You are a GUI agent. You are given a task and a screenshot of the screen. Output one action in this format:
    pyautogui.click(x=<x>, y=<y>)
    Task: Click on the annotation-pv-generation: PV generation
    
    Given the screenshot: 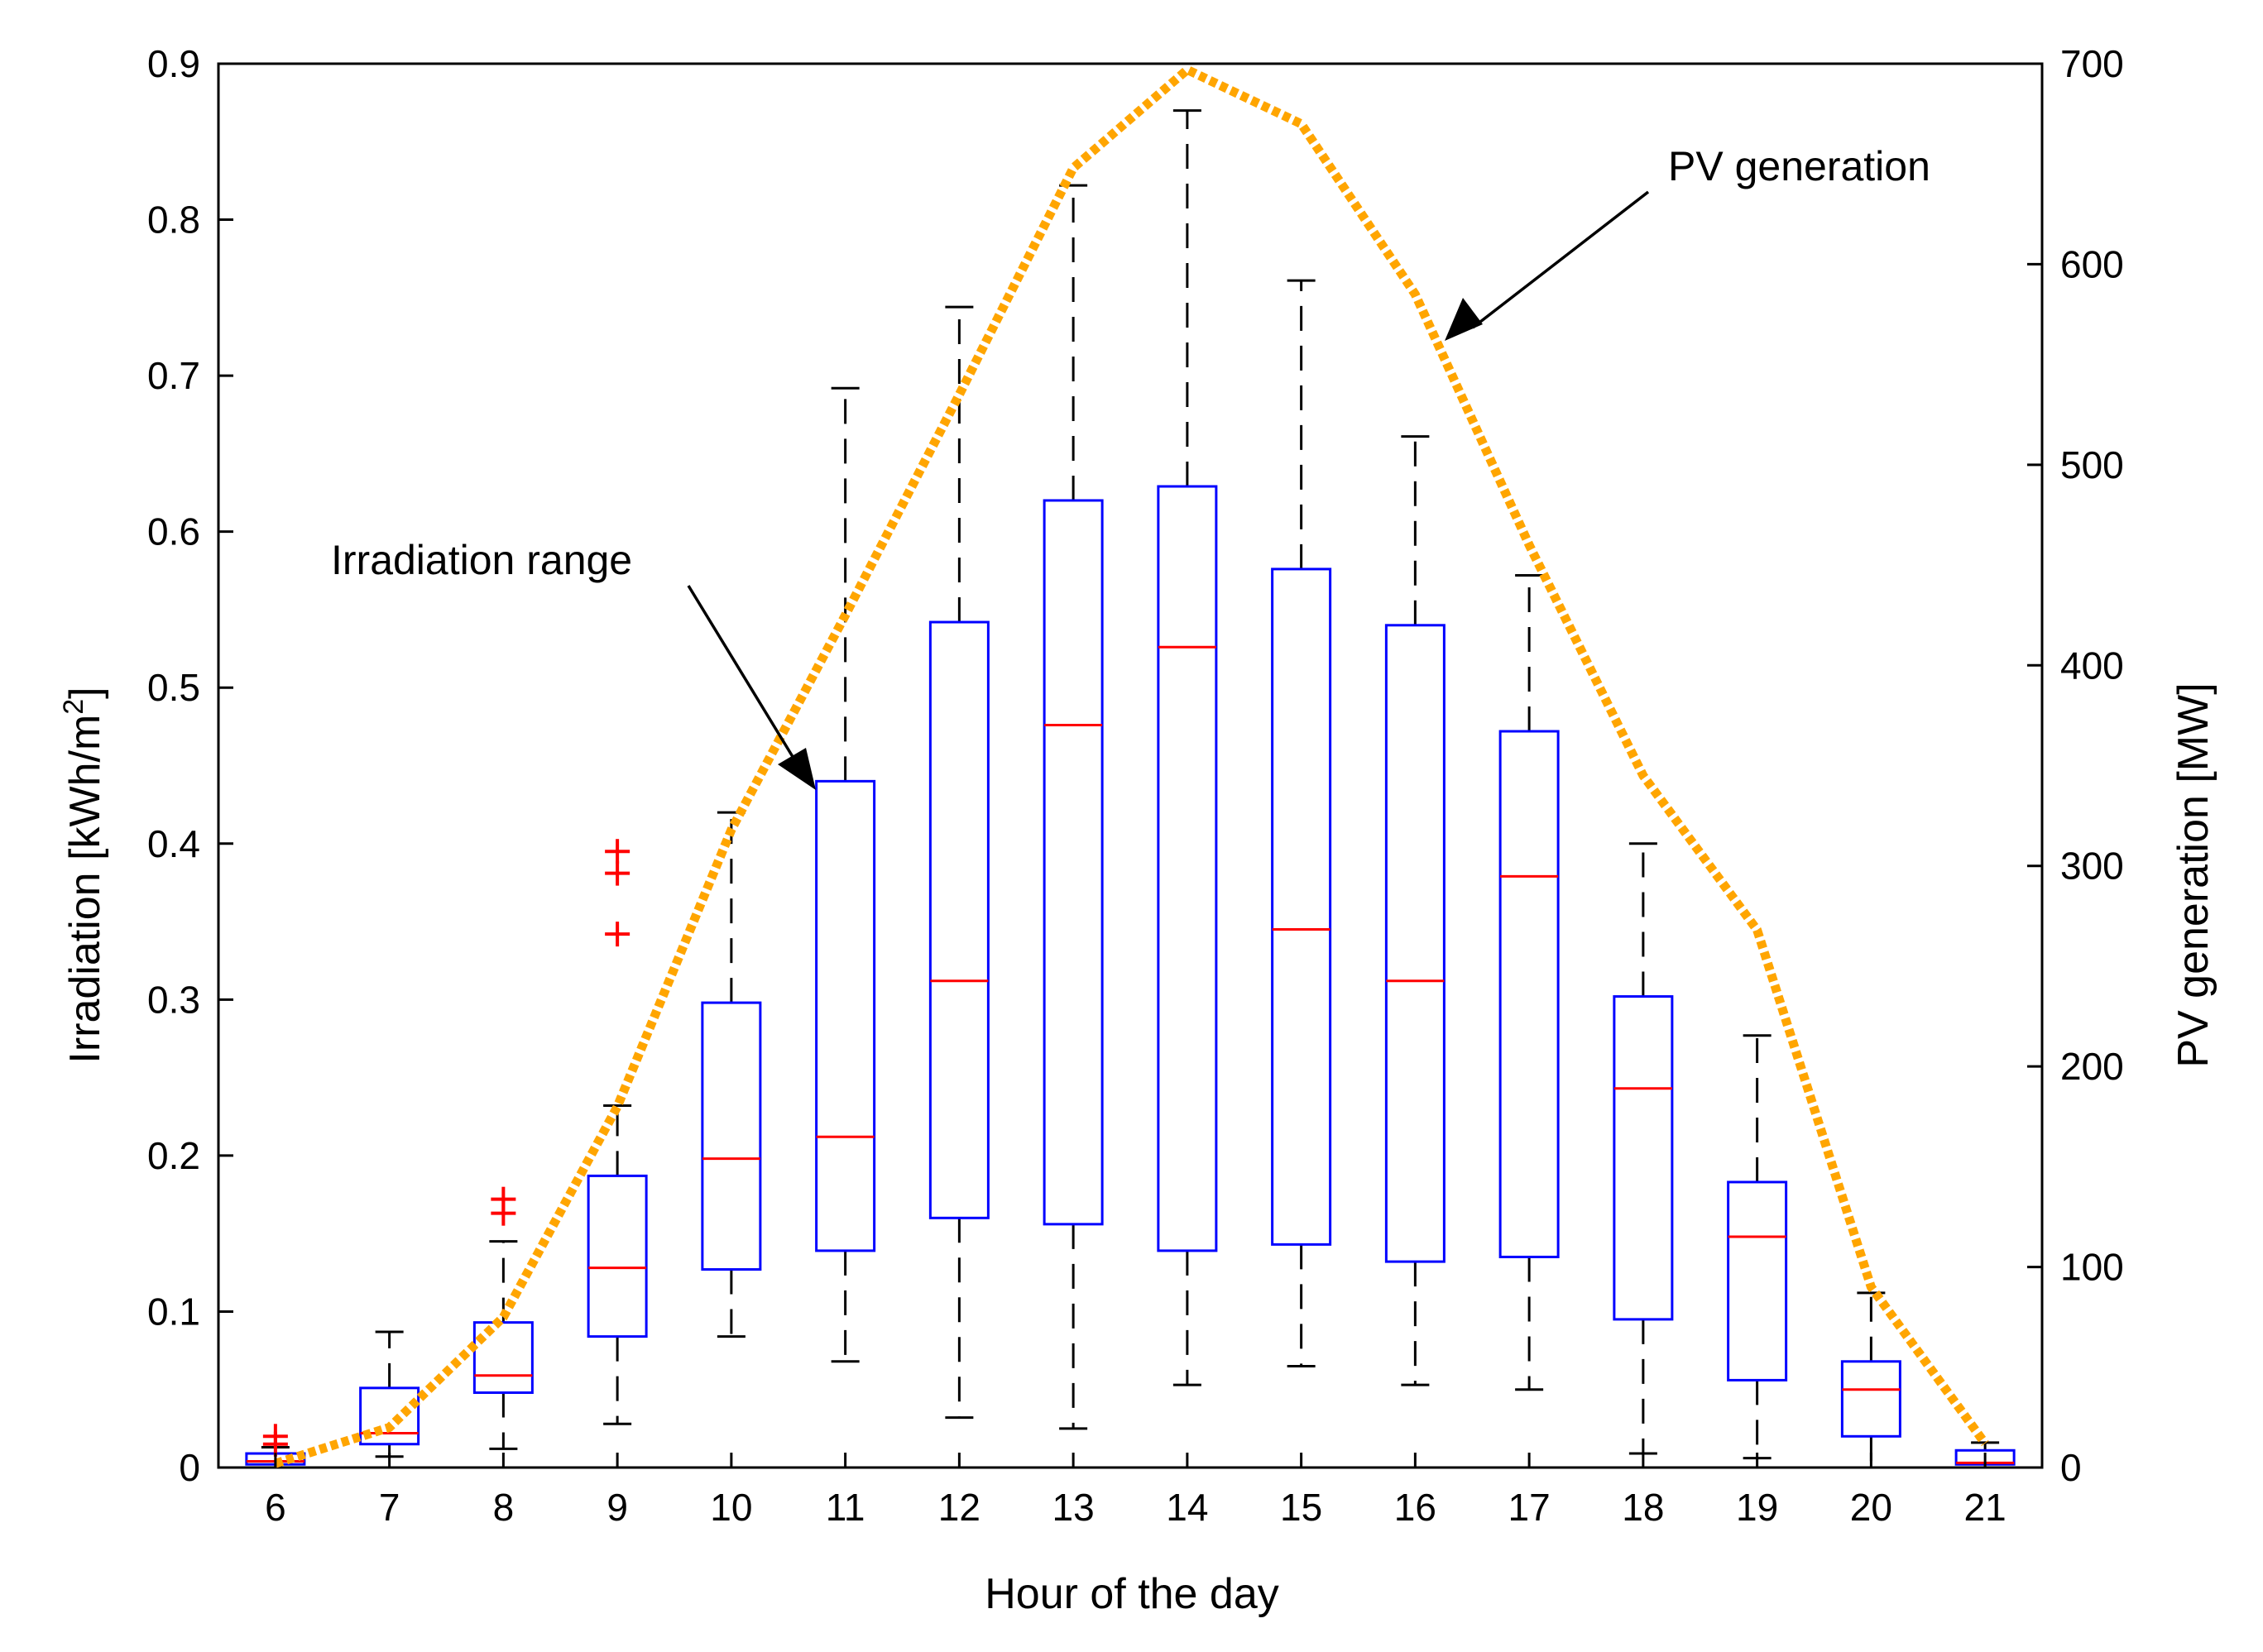 What is the action you would take?
    pyautogui.click(x=1687, y=242)
    